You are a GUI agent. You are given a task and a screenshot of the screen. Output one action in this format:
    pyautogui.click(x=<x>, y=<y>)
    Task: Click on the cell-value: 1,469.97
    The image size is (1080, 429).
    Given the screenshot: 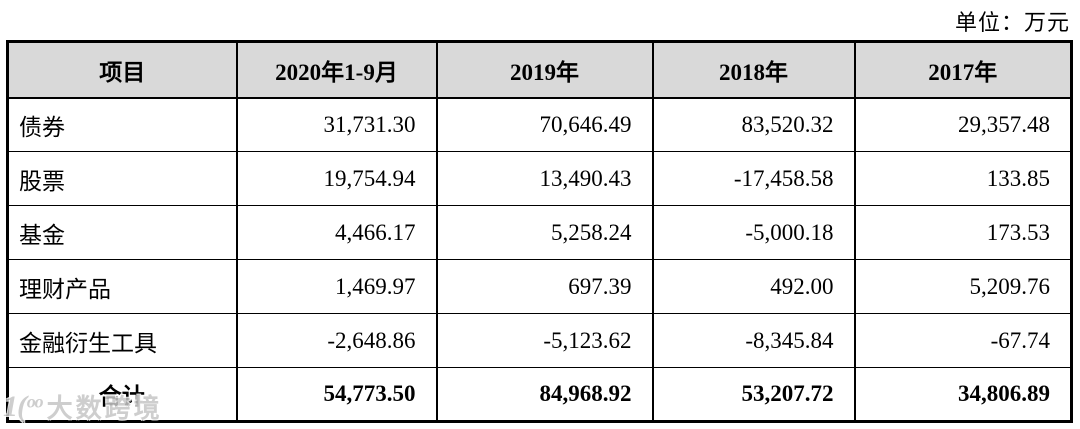 What is the action you would take?
    pyautogui.click(x=336, y=286)
    